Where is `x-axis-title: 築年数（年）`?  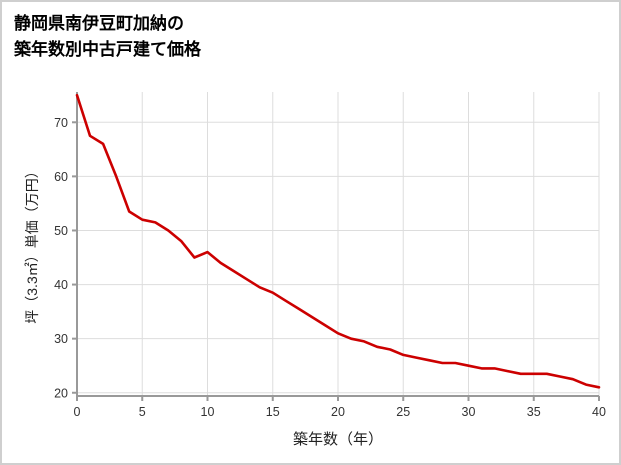
x-axis-title: 築年数（年） is located at coordinates (338, 439).